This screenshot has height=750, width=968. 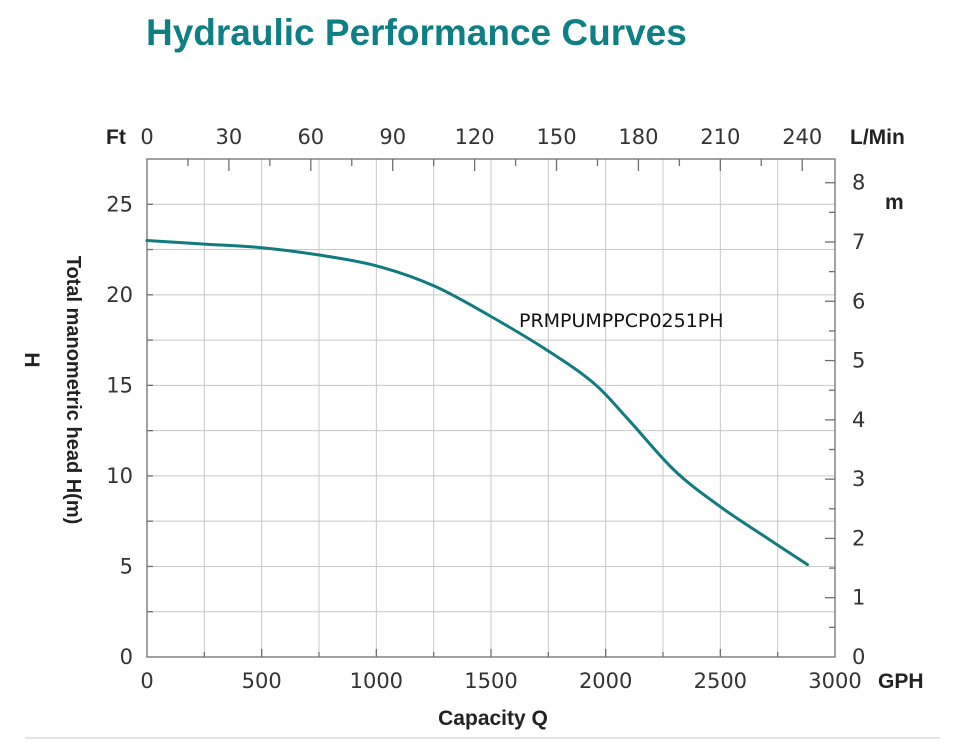 What do you see at coordinates (119, 385) in the screenshot?
I see `y-left-tick-label: 15` at bounding box center [119, 385].